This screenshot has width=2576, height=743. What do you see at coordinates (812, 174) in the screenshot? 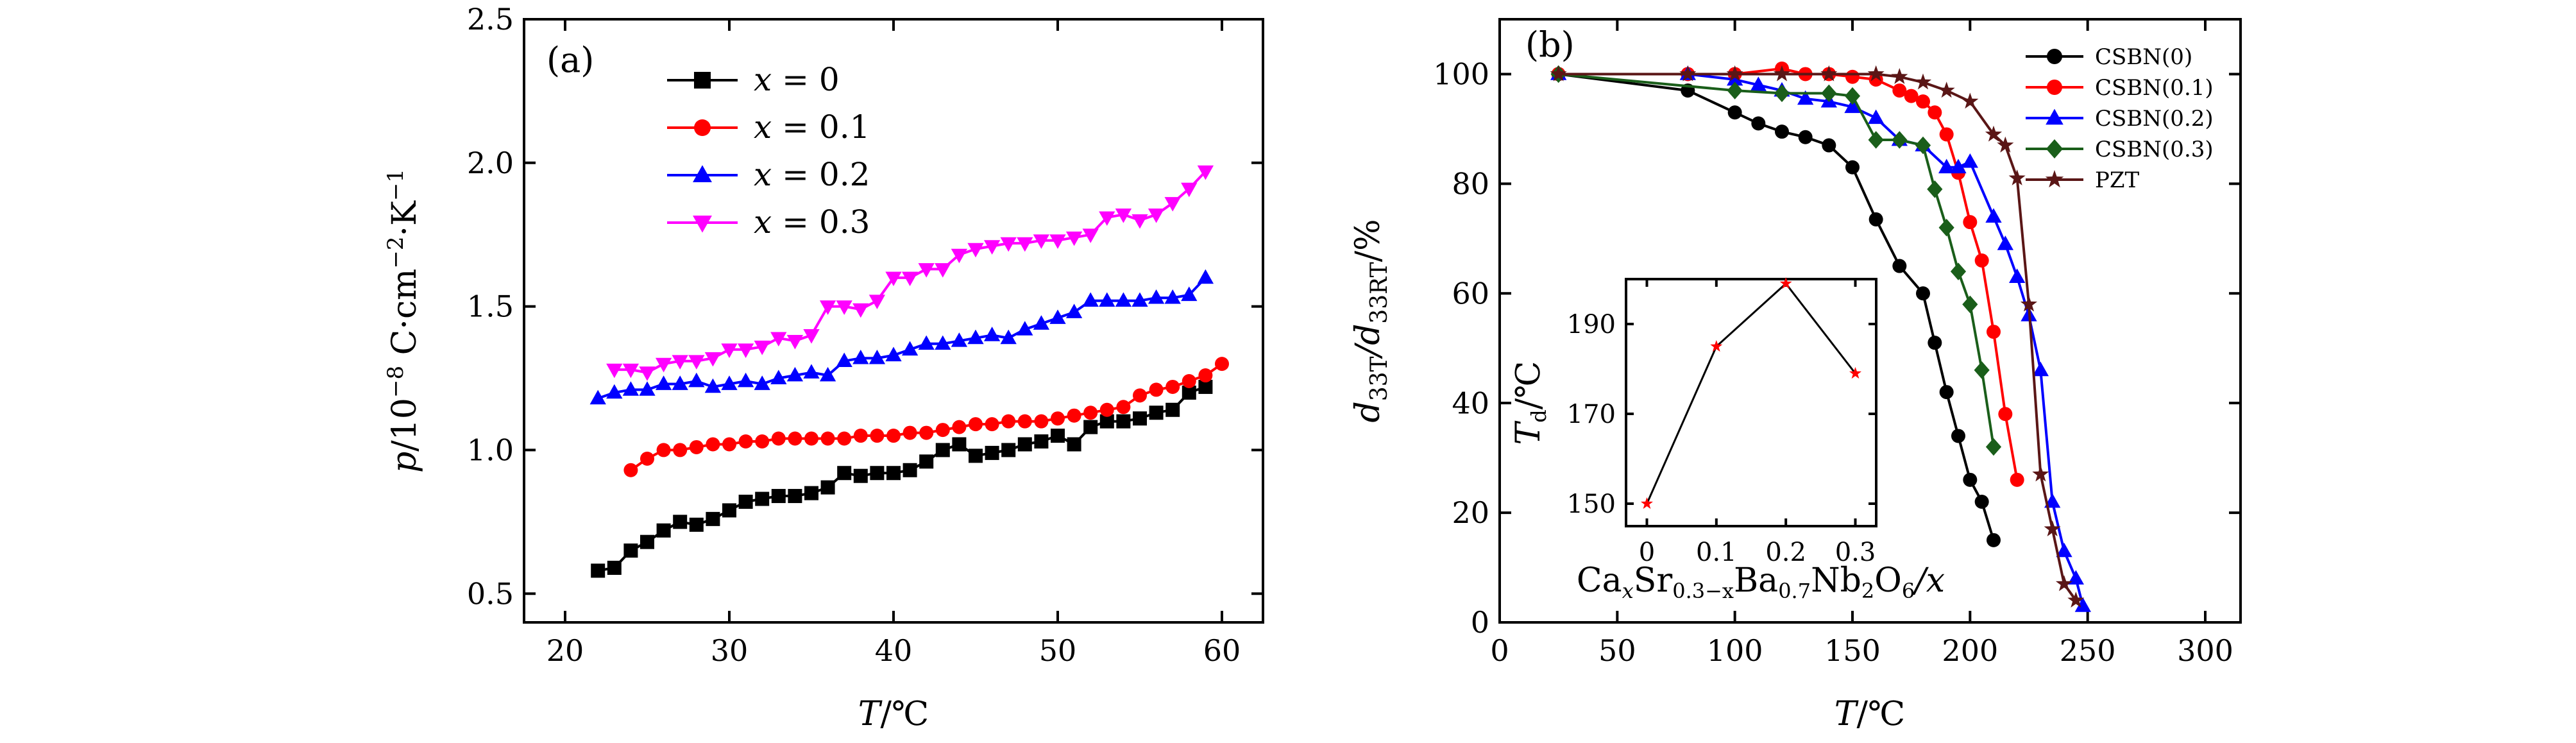
I see `legend-label: x = 0.2` at bounding box center [812, 174].